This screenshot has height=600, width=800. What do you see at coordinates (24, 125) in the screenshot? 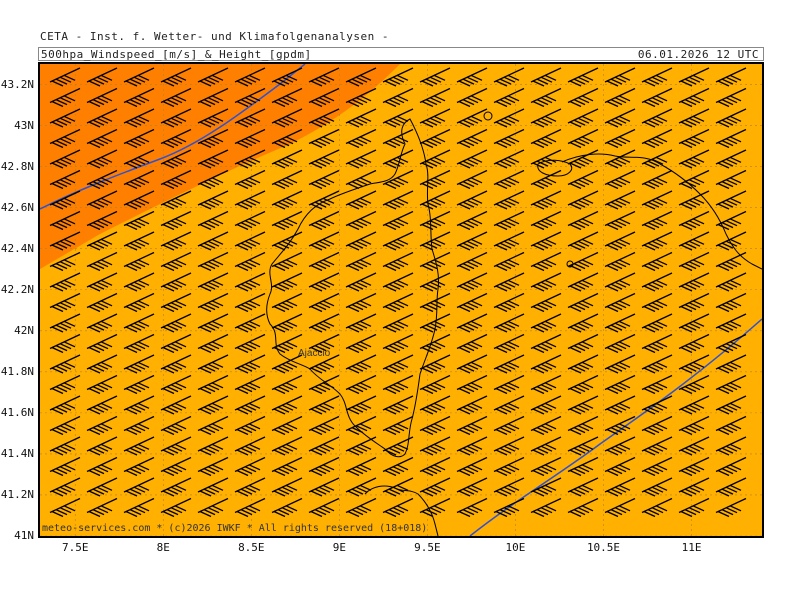
I see `lat-label: 43N` at bounding box center [24, 125].